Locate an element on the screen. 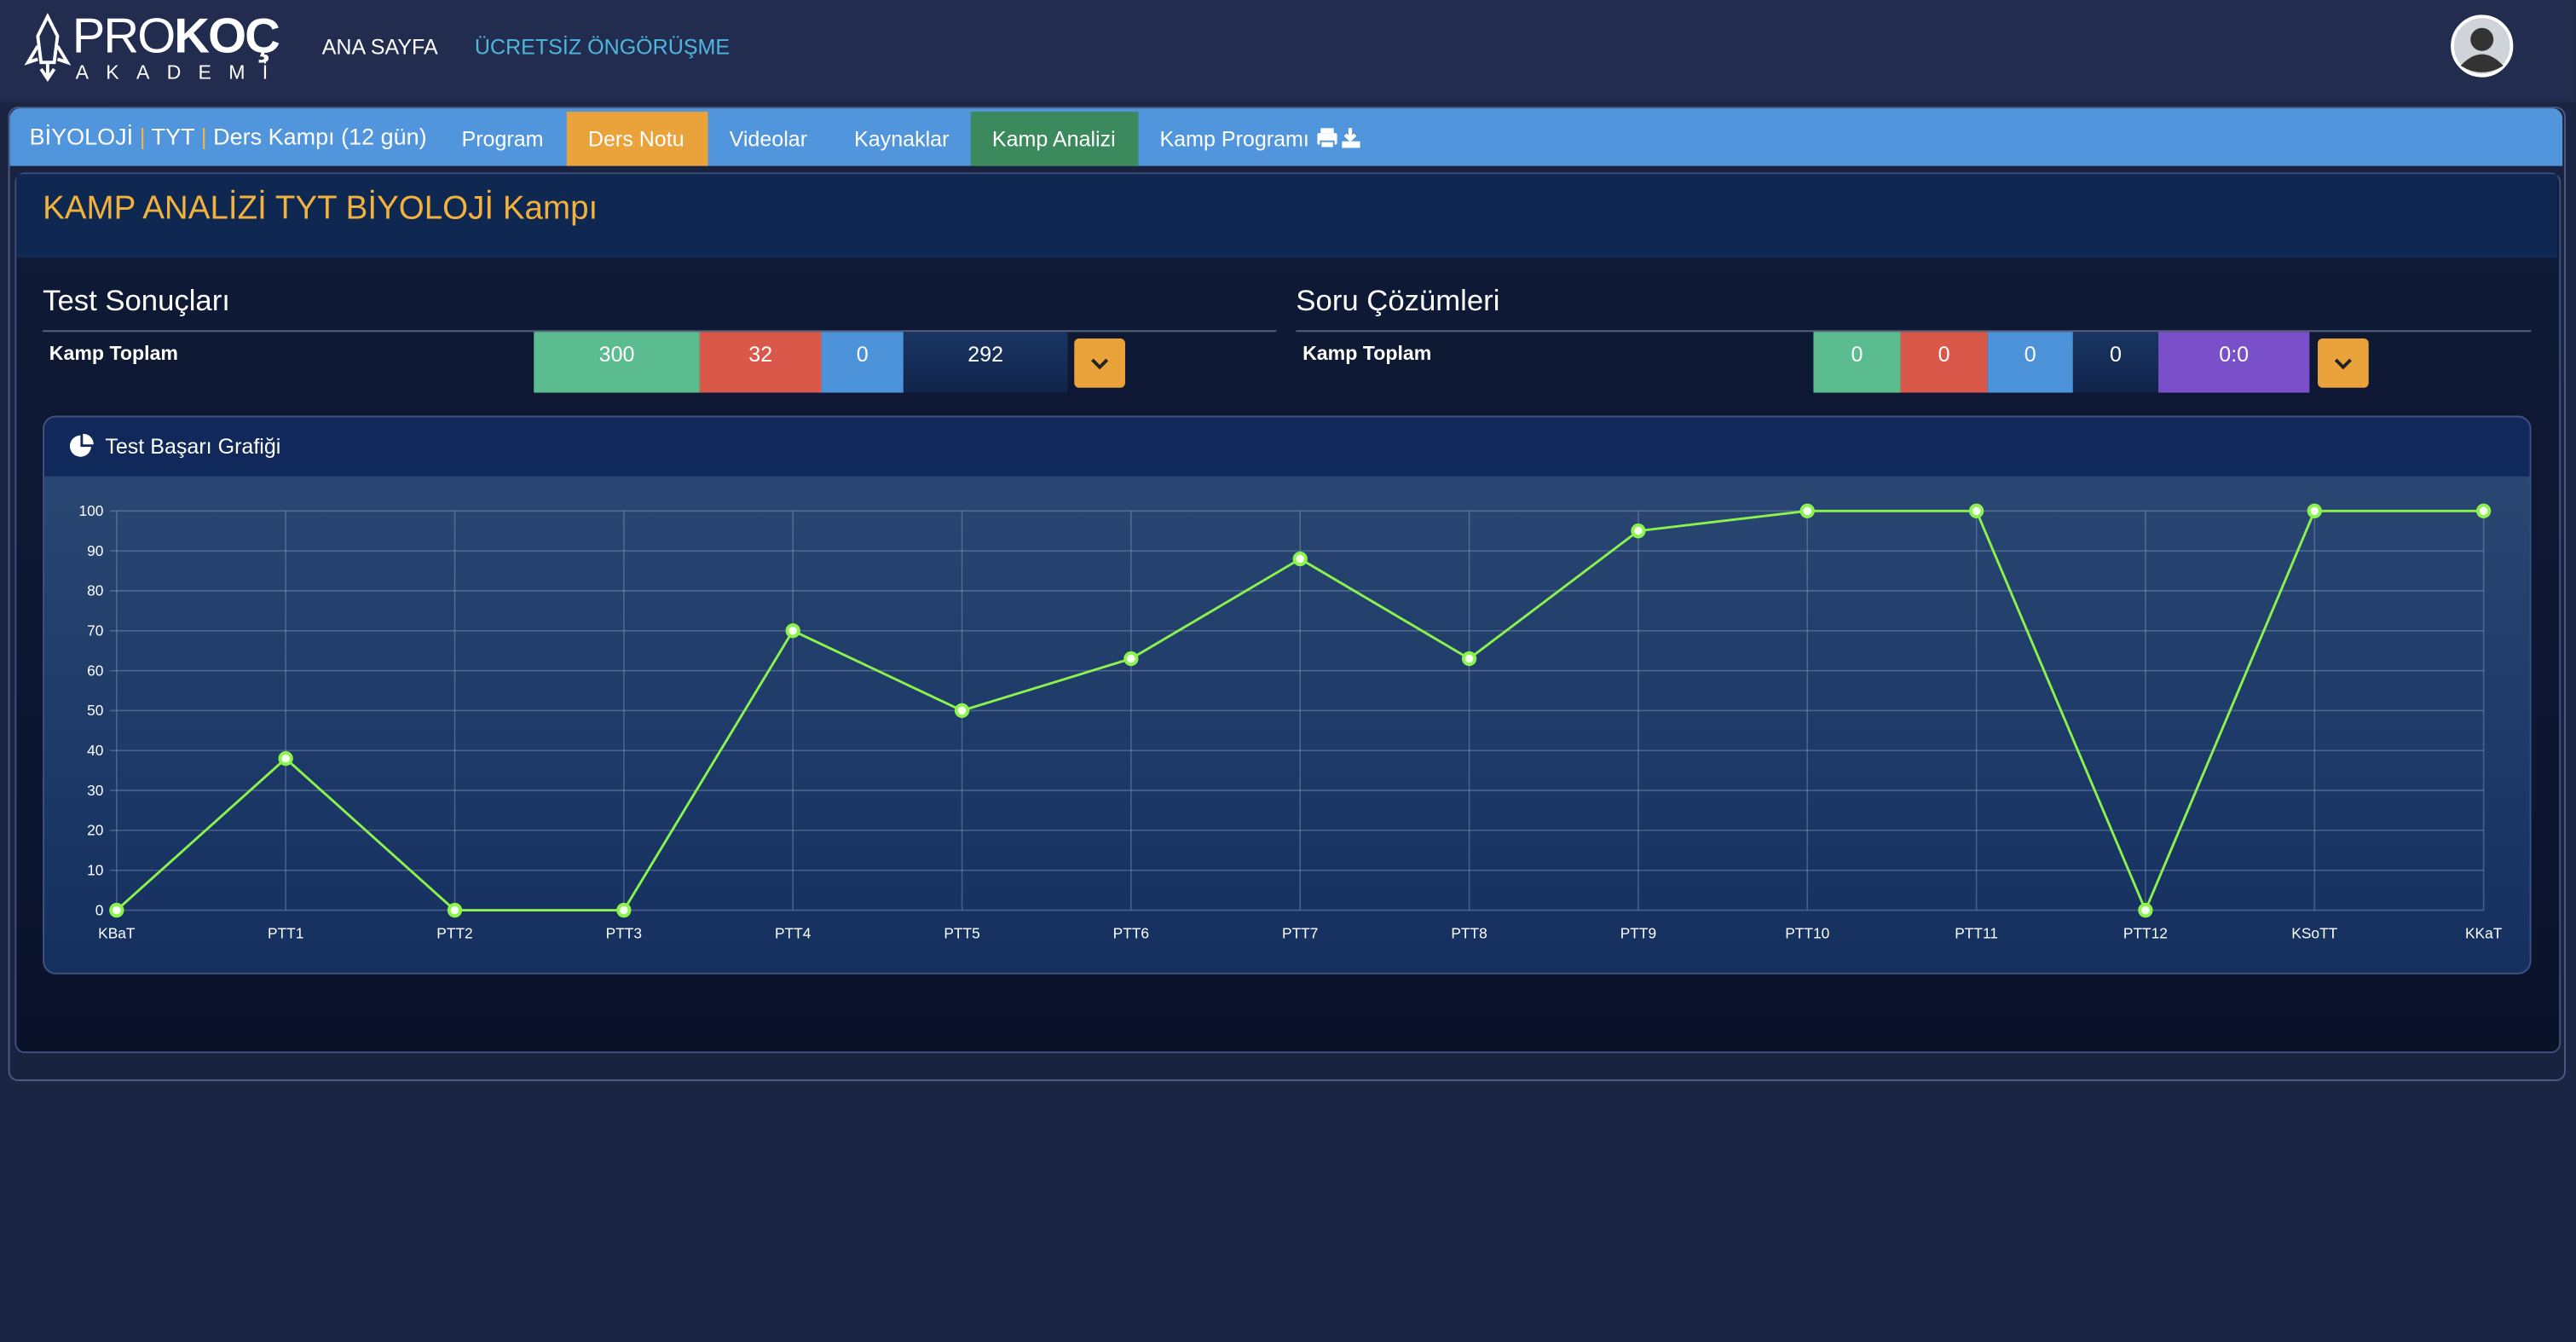 The height and width of the screenshot is (1342, 2576). x-tick-label: PTT2 is located at coordinates (454, 932).